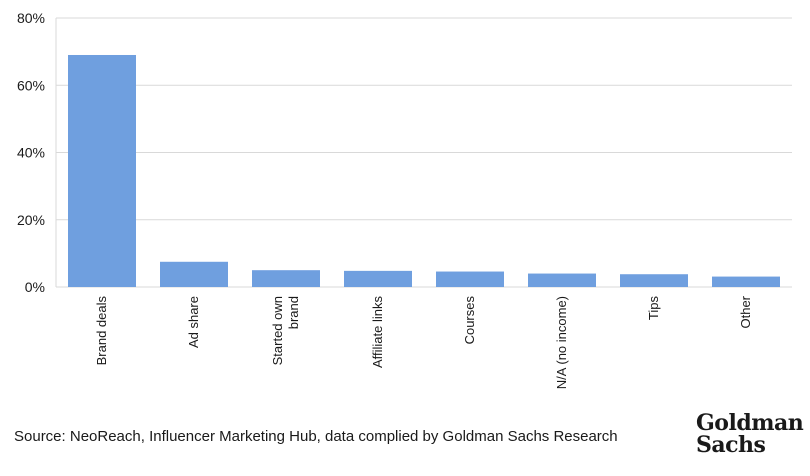 This screenshot has width=810, height=476. I want to click on y-tick-label: 20%, so click(31, 220).